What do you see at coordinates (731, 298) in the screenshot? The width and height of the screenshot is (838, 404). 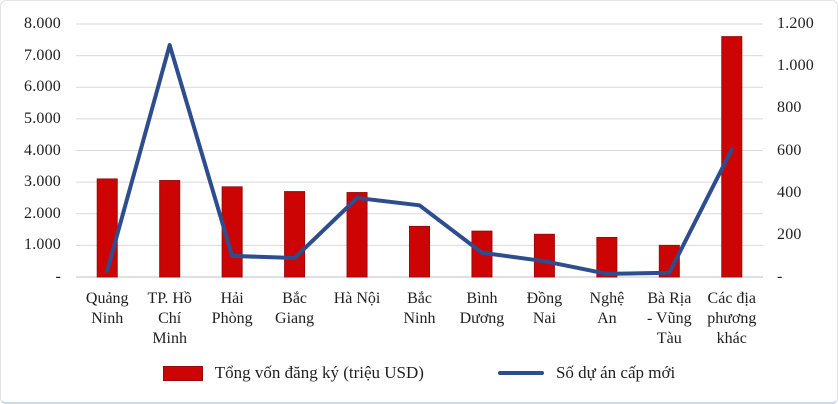 I see `x-axis-label-line: Các địa` at bounding box center [731, 298].